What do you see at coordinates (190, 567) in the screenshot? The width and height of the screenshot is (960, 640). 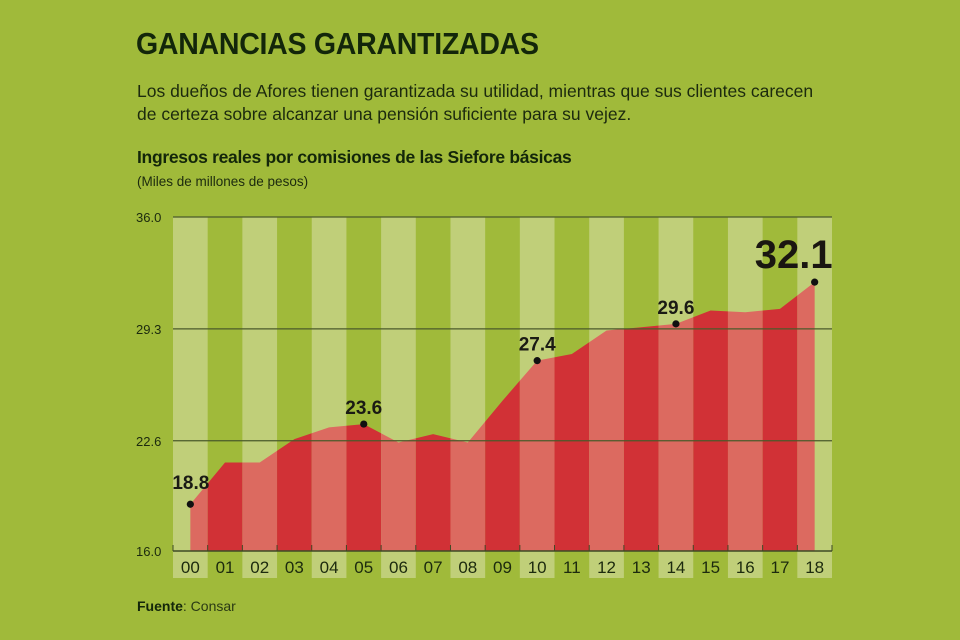 I see `x-tick-label: 00` at bounding box center [190, 567].